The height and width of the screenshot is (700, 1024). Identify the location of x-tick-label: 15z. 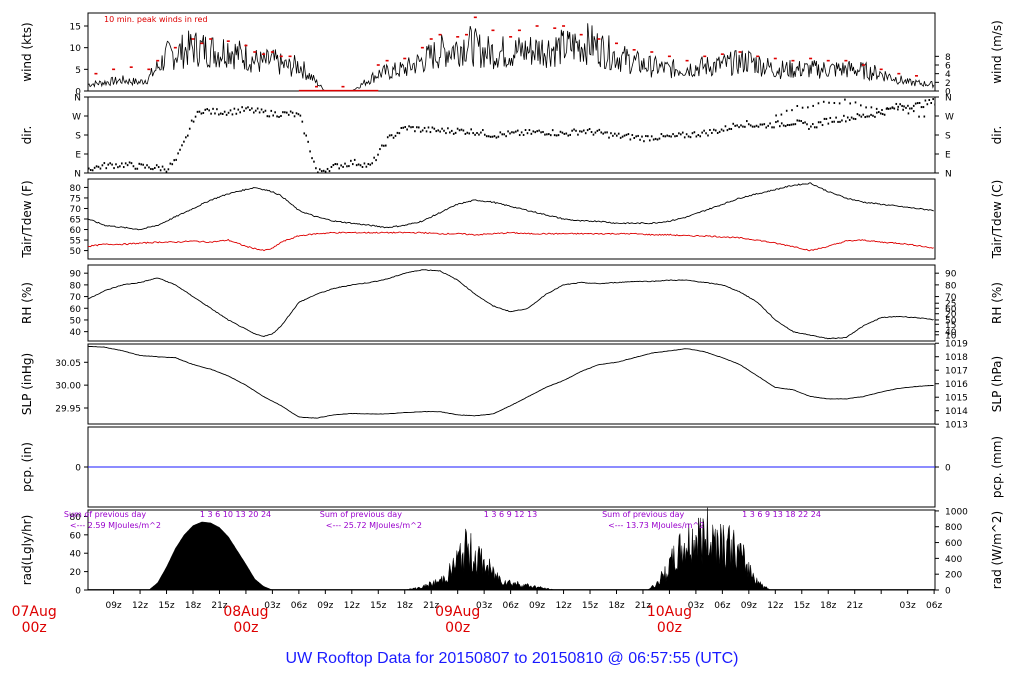
(378, 606).